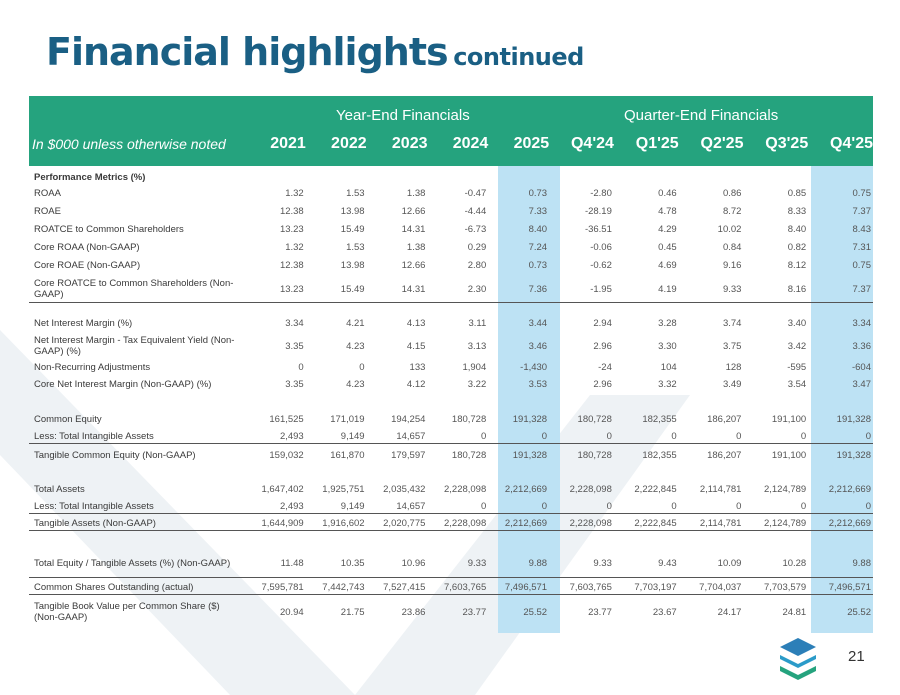  What do you see at coordinates (862, 563) in the screenshot?
I see `cell-quarter-value: 9.88` at bounding box center [862, 563].